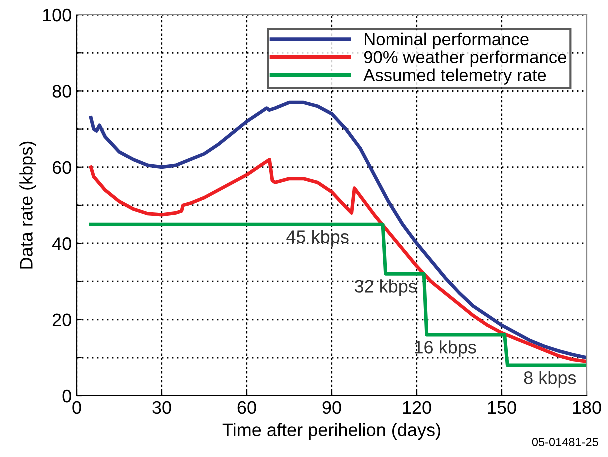  What do you see at coordinates (317, 238) in the screenshot?
I see `annotation: 45 kbps` at bounding box center [317, 238].